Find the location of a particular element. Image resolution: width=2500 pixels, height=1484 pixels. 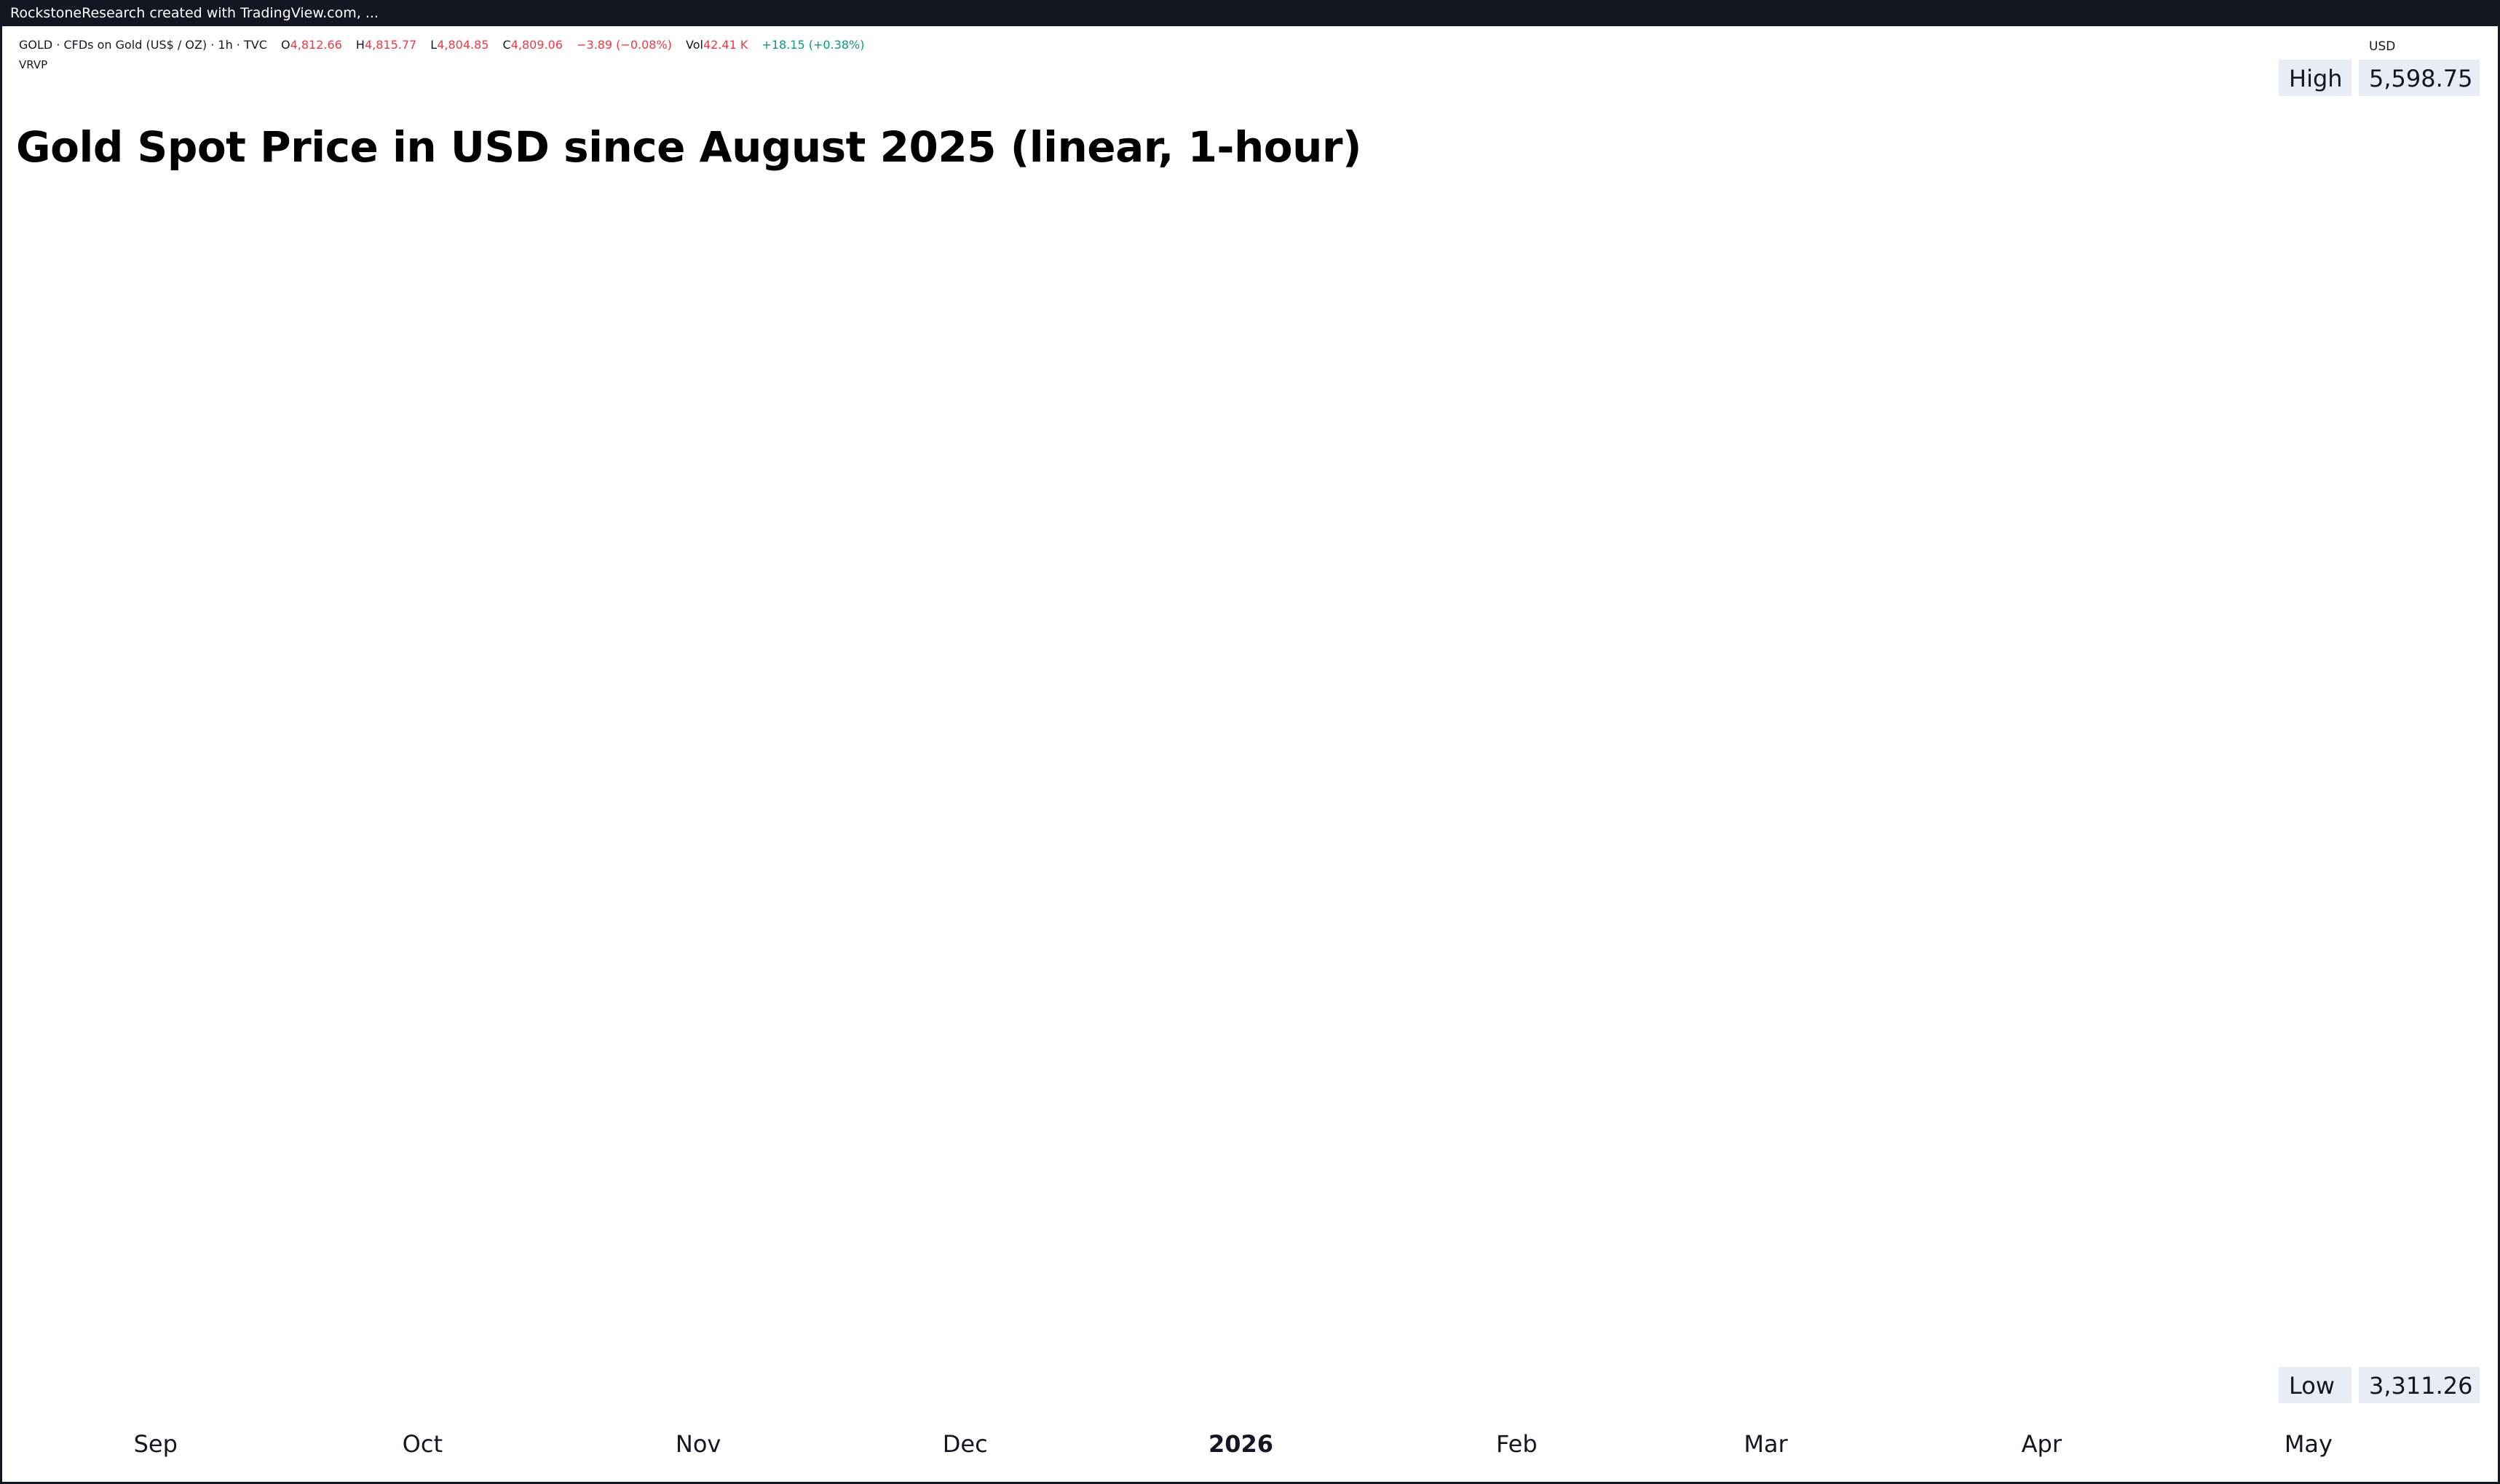

close-value: 4,809.06 is located at coordinates (536, 45).